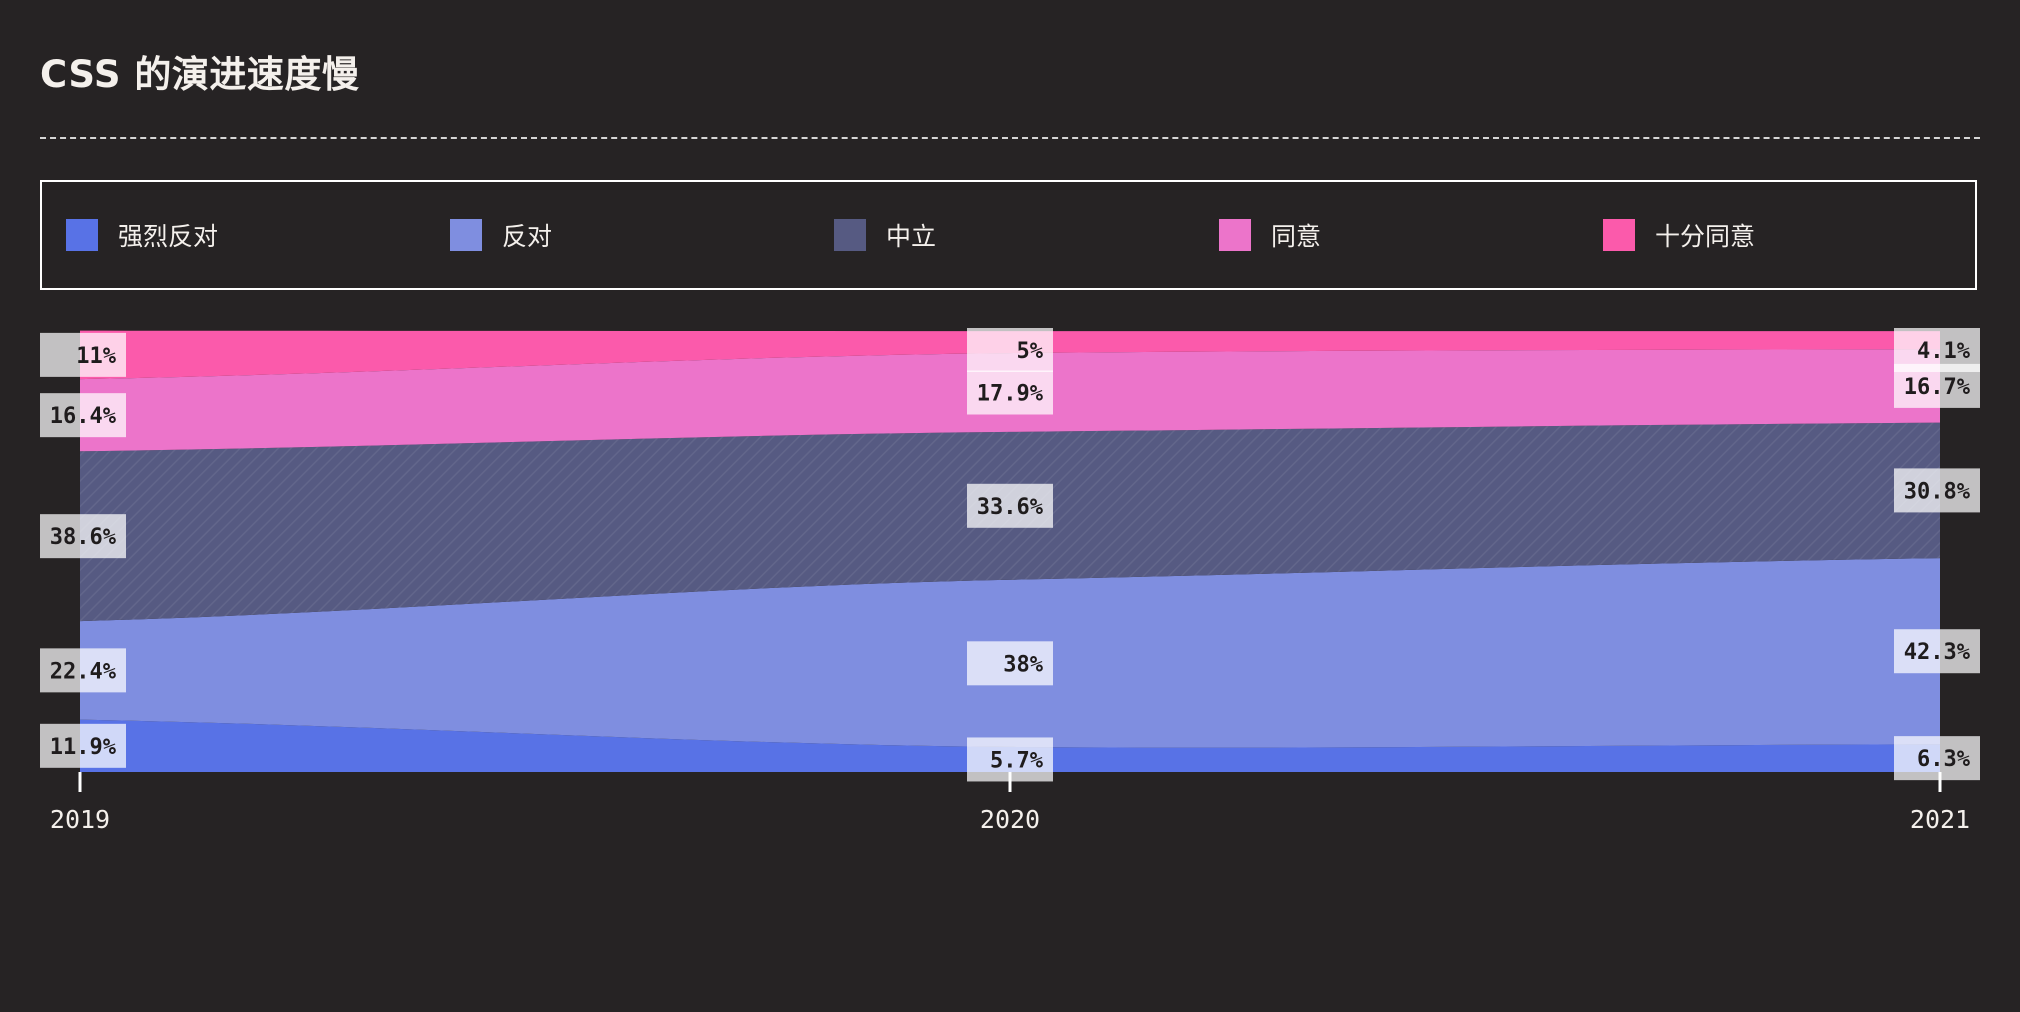 The height and width of the screenshot is (1012, 2020). I want to click on data-label: 4.1%, so click(1937, 350).